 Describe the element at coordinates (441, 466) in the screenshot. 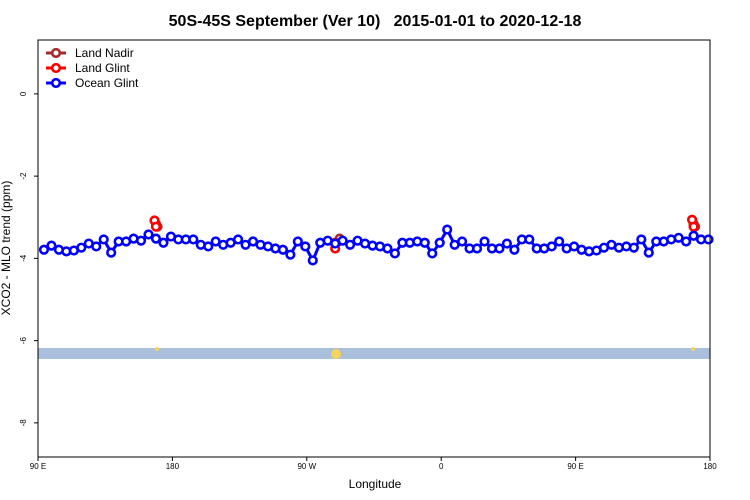

I see `x-tick-label: 0` at that location.